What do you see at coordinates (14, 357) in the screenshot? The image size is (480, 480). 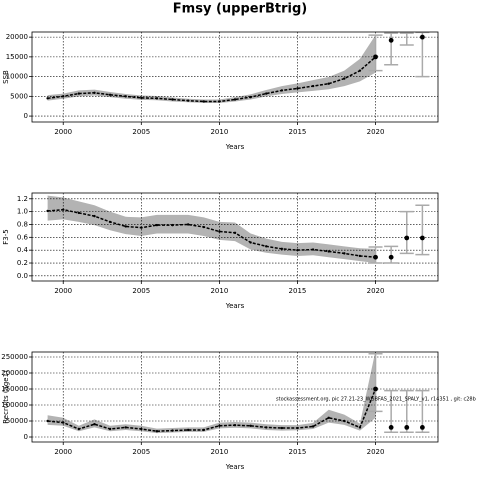 I see `y-tick-label: 250000` at bounding box center [14, 357].